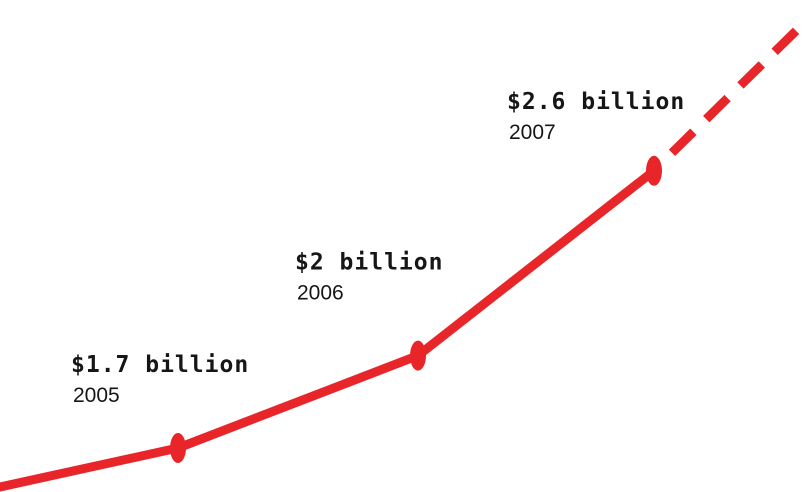 This screenshot has height=492, width=807. What do you see at coordinates (320, 293) in the screenshot?
I see `year-label-2006: 2006` at bounding box center [320, 293].